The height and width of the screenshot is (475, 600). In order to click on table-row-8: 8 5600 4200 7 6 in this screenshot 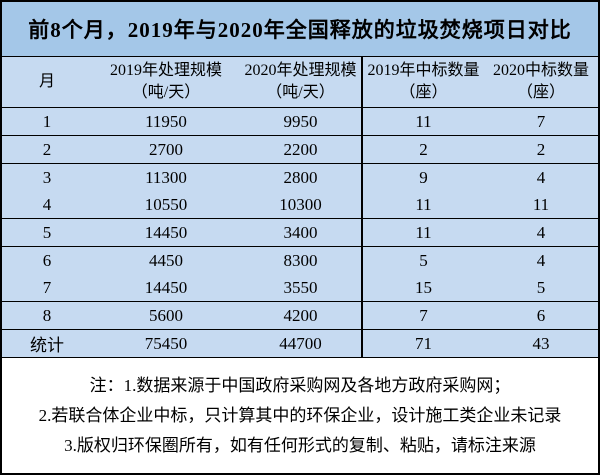, I will do `click(300, 315)`.